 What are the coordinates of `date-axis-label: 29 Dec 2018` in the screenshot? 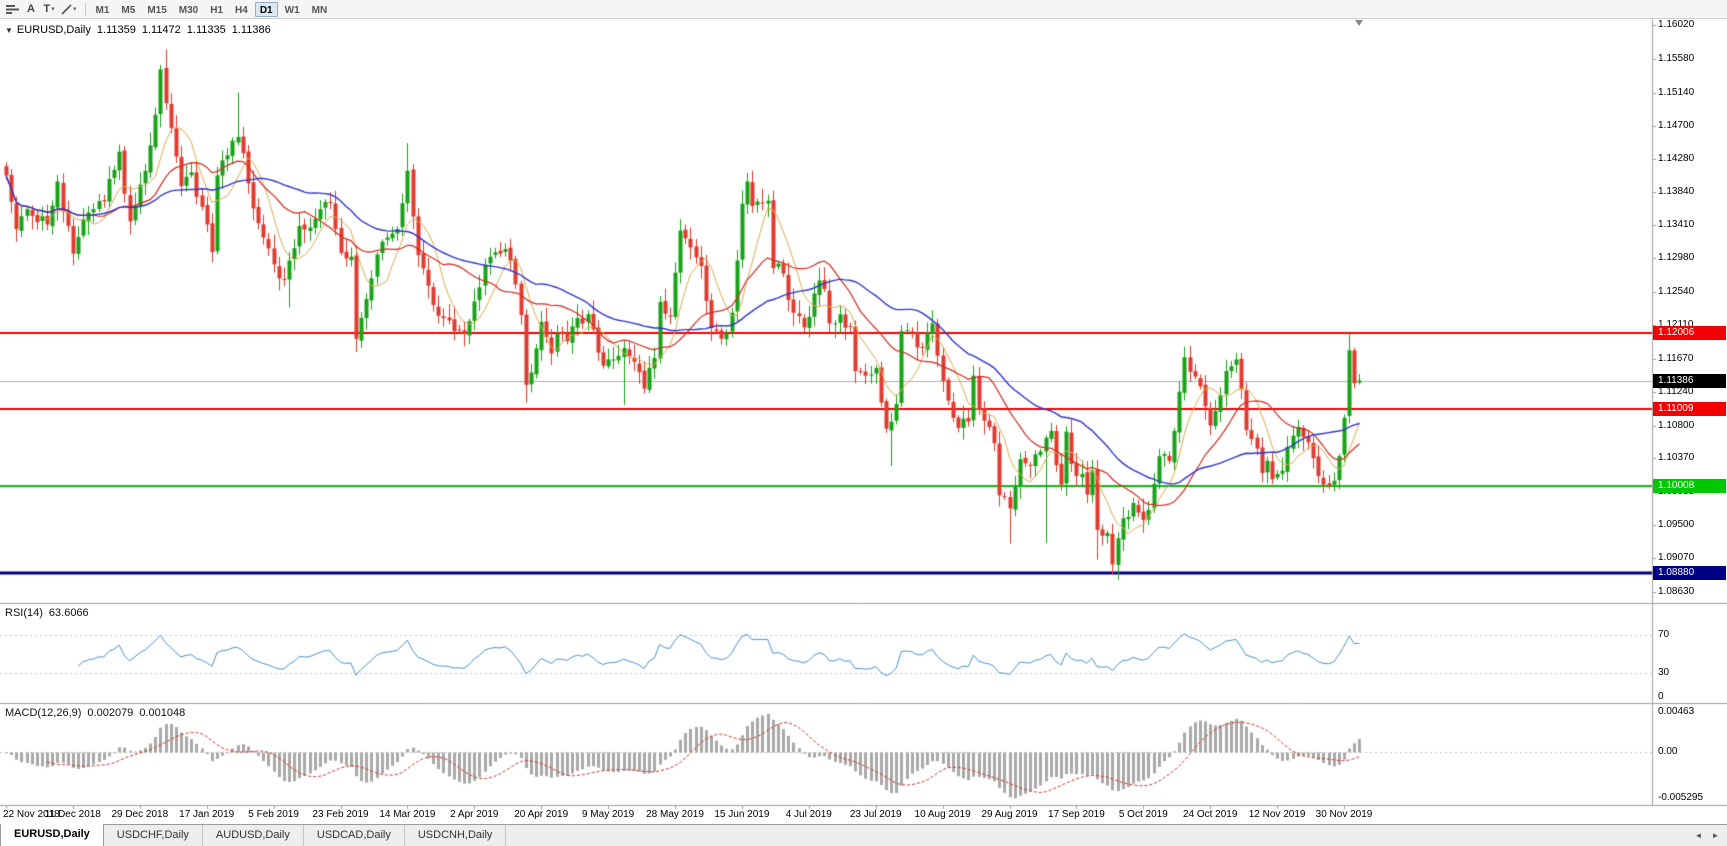 It's located at (140, 814).